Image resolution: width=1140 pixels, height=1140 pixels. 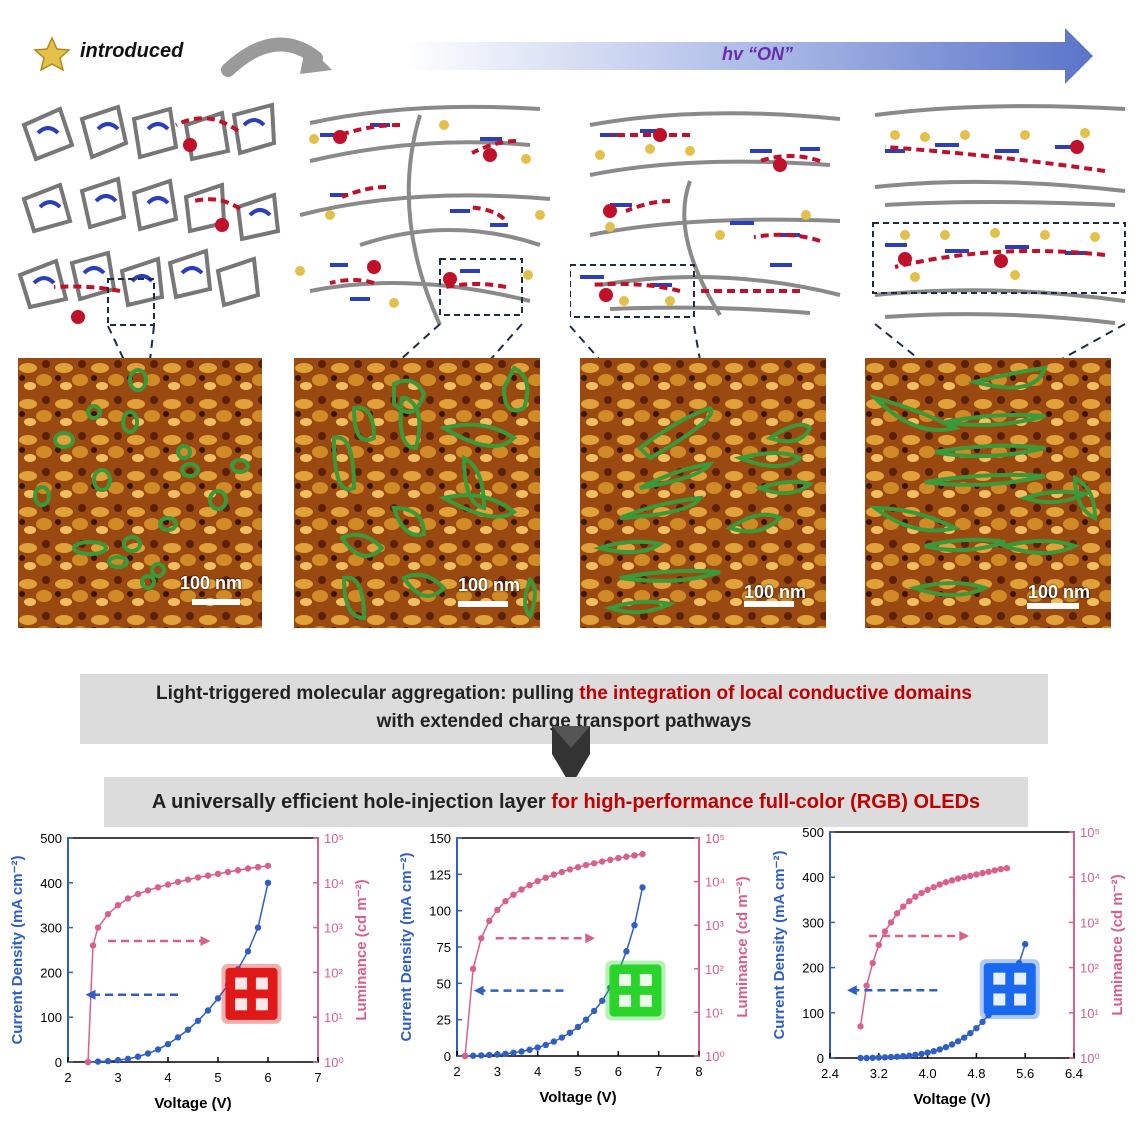 I want to click on y-left-axis-label: Current Density (mA cm⁻²), so click(x=17, y=949).